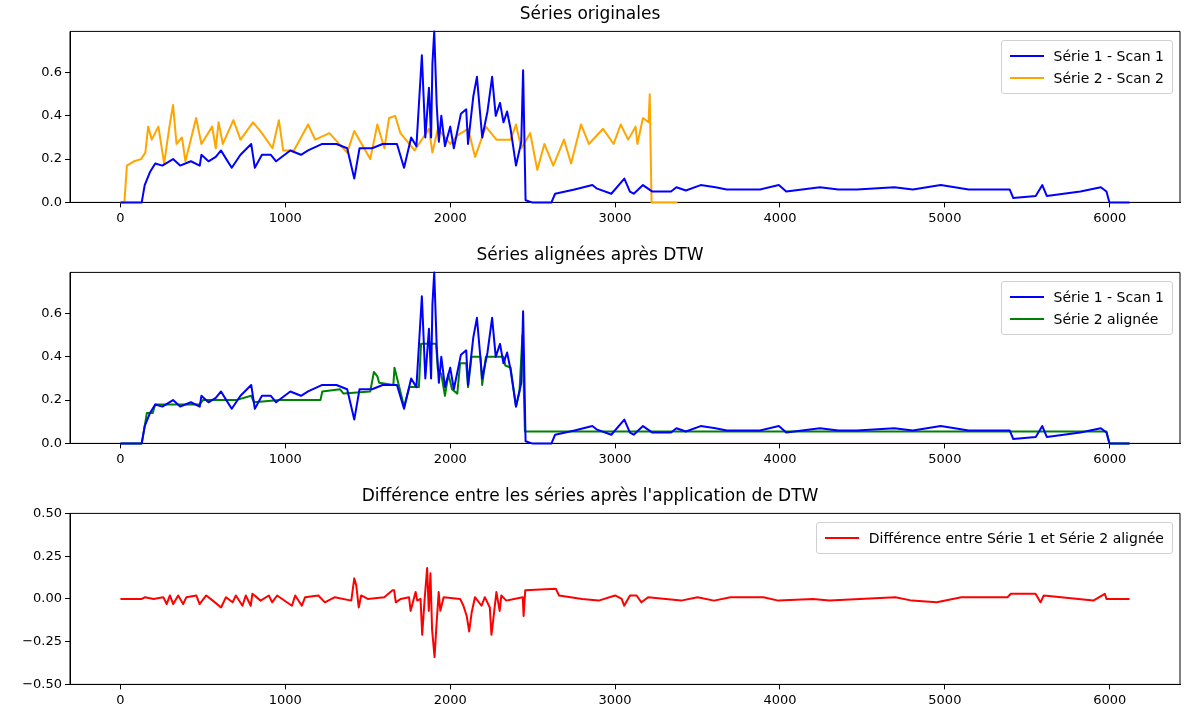  I want to click on y-tick-label: −0.50, so click(42, 683).